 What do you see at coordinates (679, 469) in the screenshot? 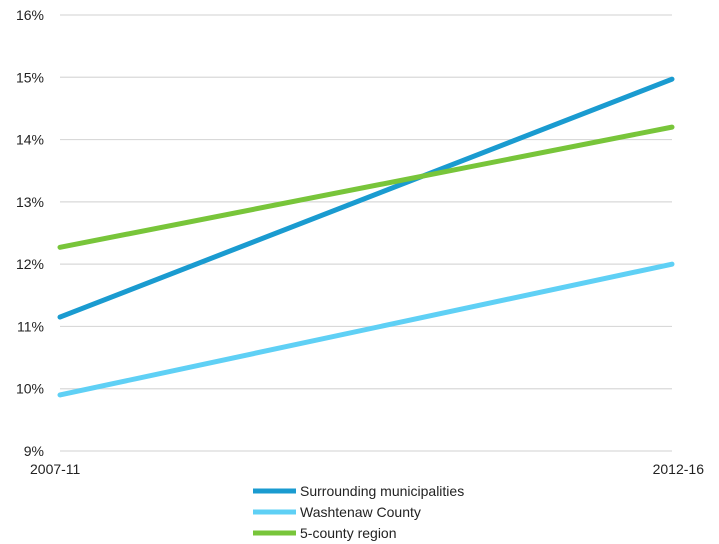
I see `x-tick-label: 2012-16` at bounding box center [679, 469].